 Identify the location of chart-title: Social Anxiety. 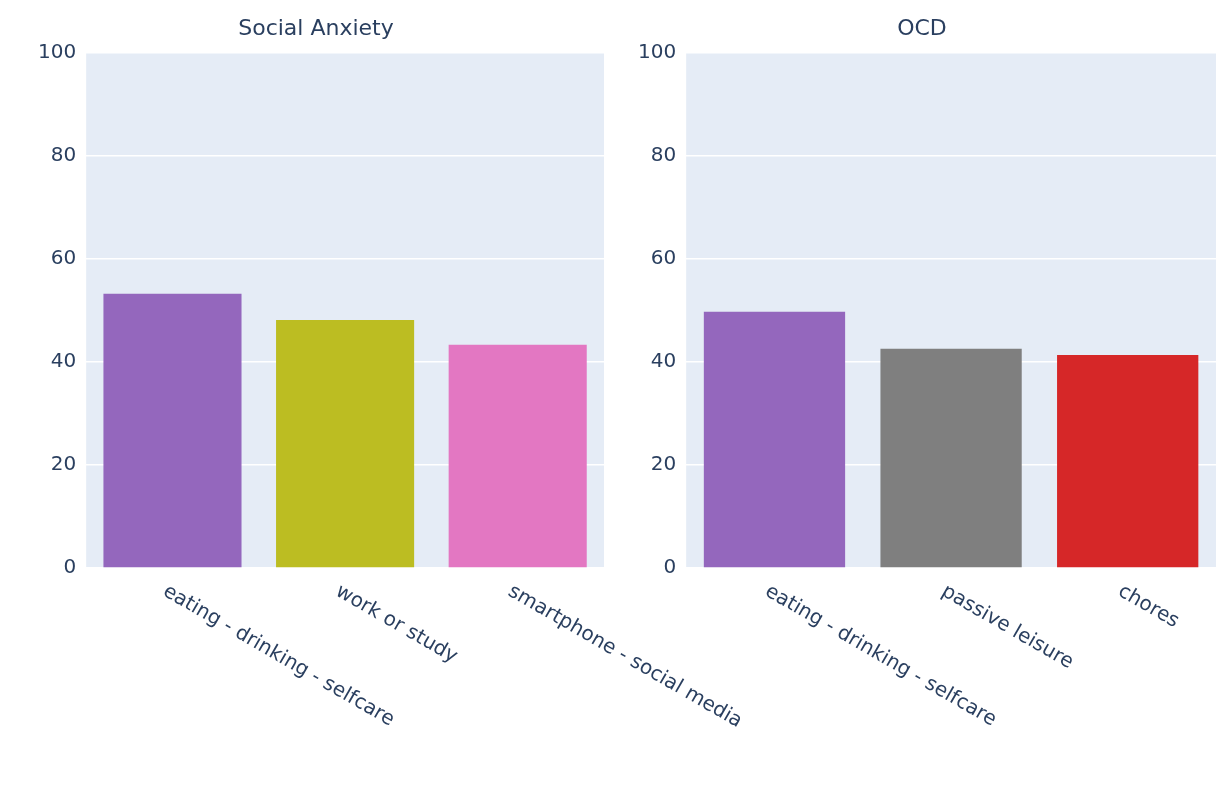
(316, 27).